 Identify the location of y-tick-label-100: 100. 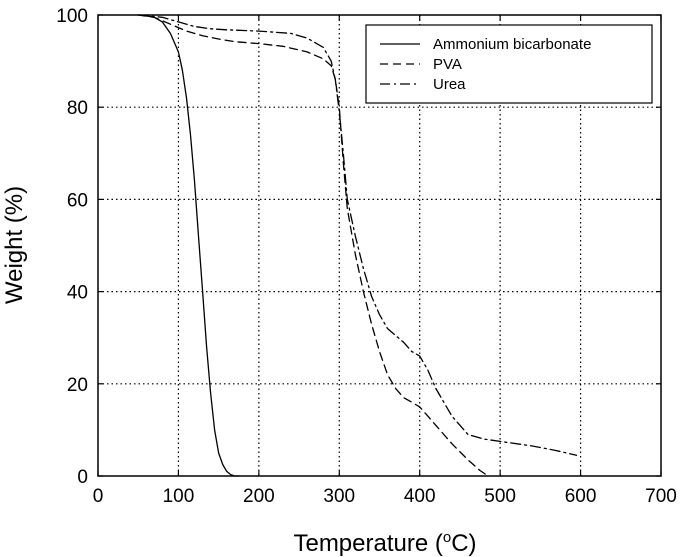
(72, 16).